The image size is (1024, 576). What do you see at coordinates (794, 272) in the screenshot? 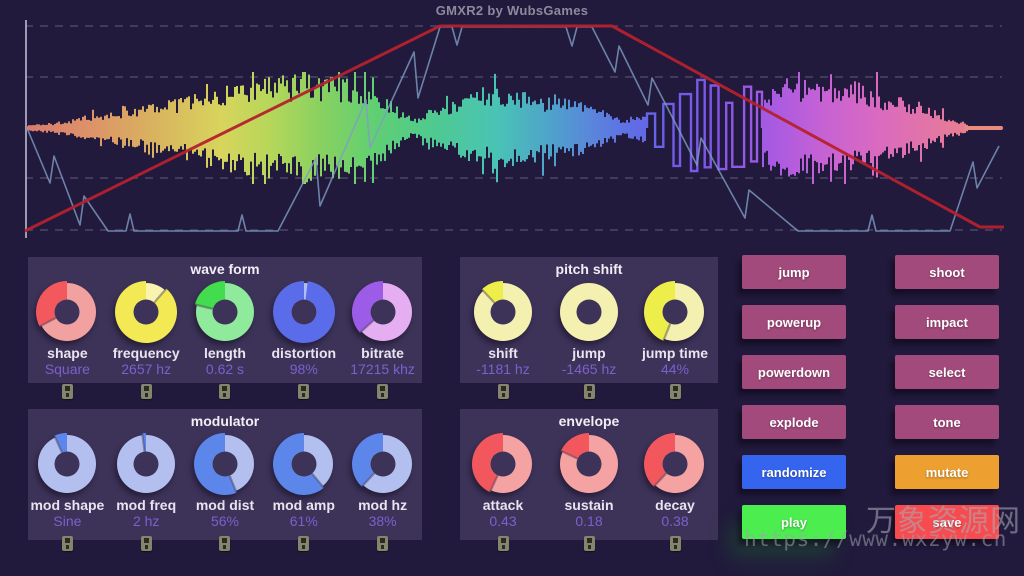
I see `jump-button: jump` at bounding box center [794, 272].